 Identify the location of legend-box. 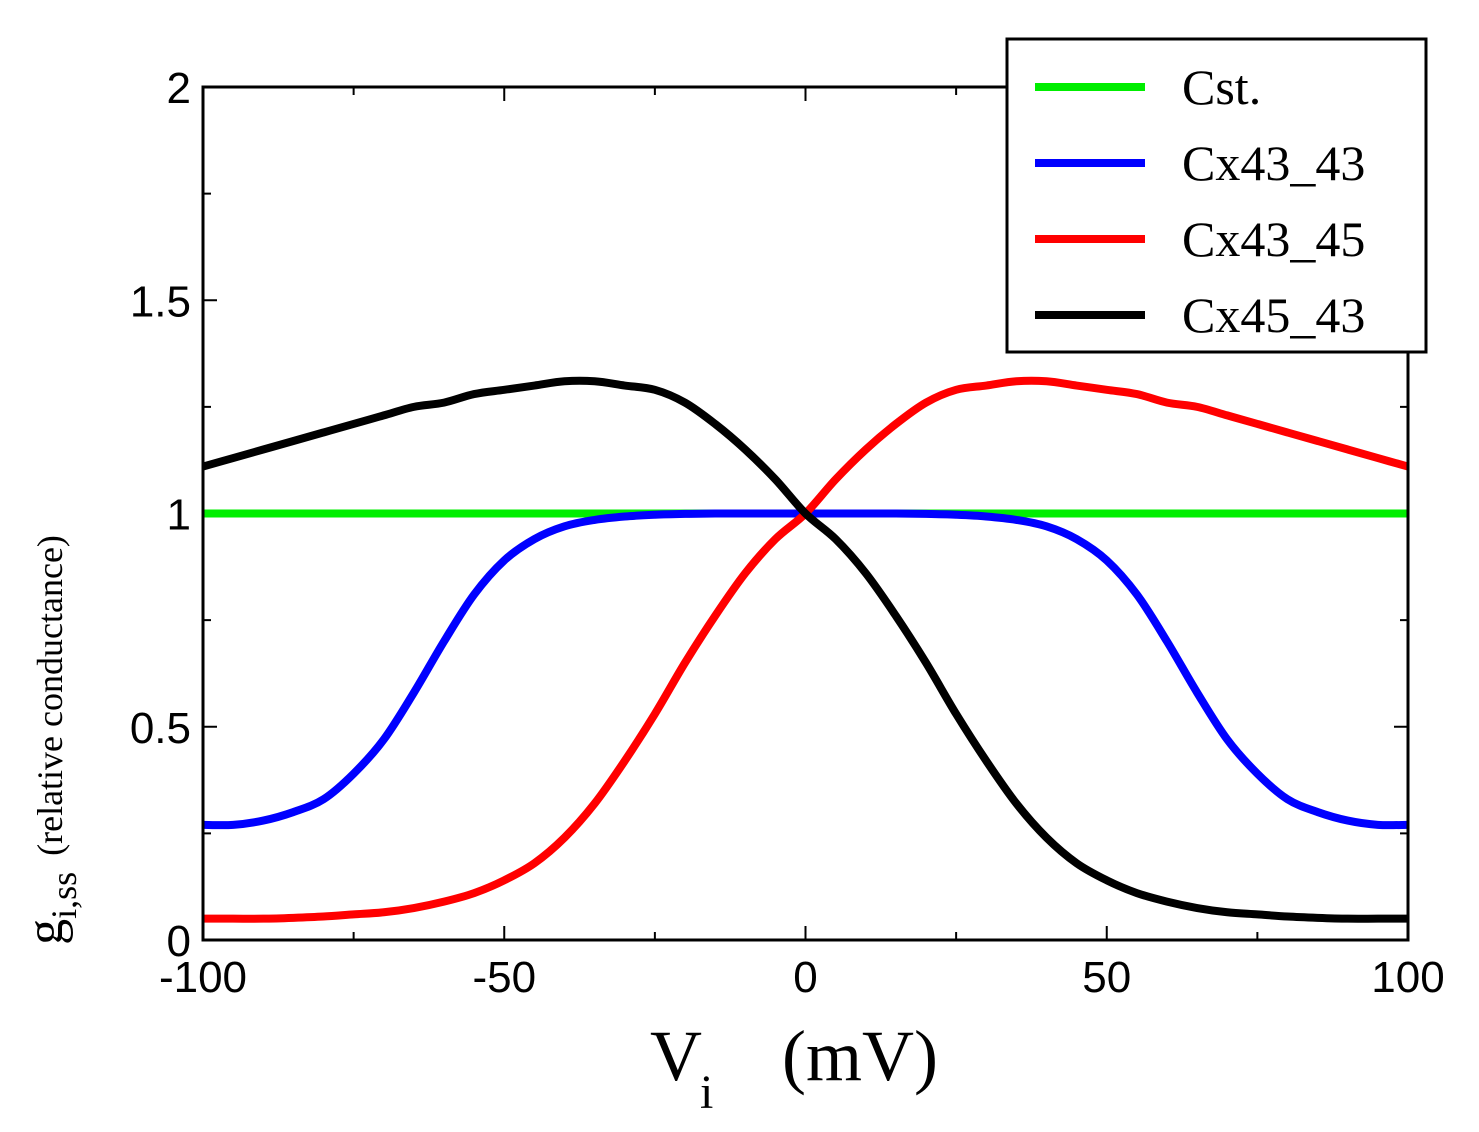
(1216, 195).